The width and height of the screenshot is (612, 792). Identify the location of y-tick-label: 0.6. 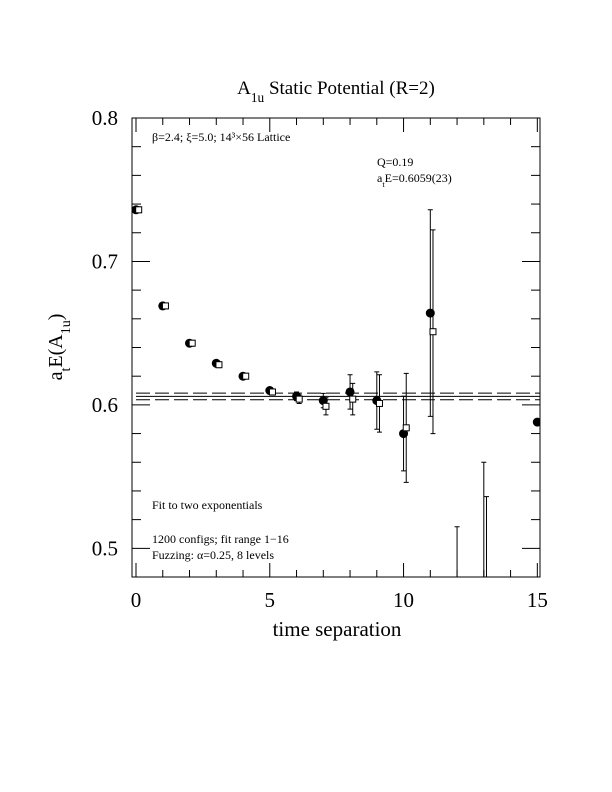
(105, 405).